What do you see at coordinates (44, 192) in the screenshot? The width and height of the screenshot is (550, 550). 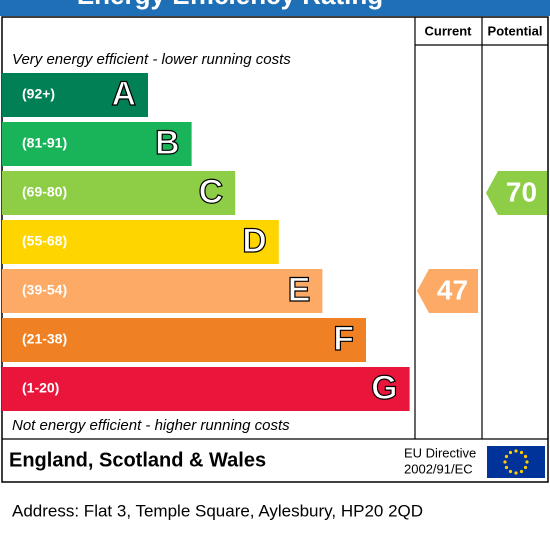 I see `band-range: (69-80)` at bounding box center [44, 192].